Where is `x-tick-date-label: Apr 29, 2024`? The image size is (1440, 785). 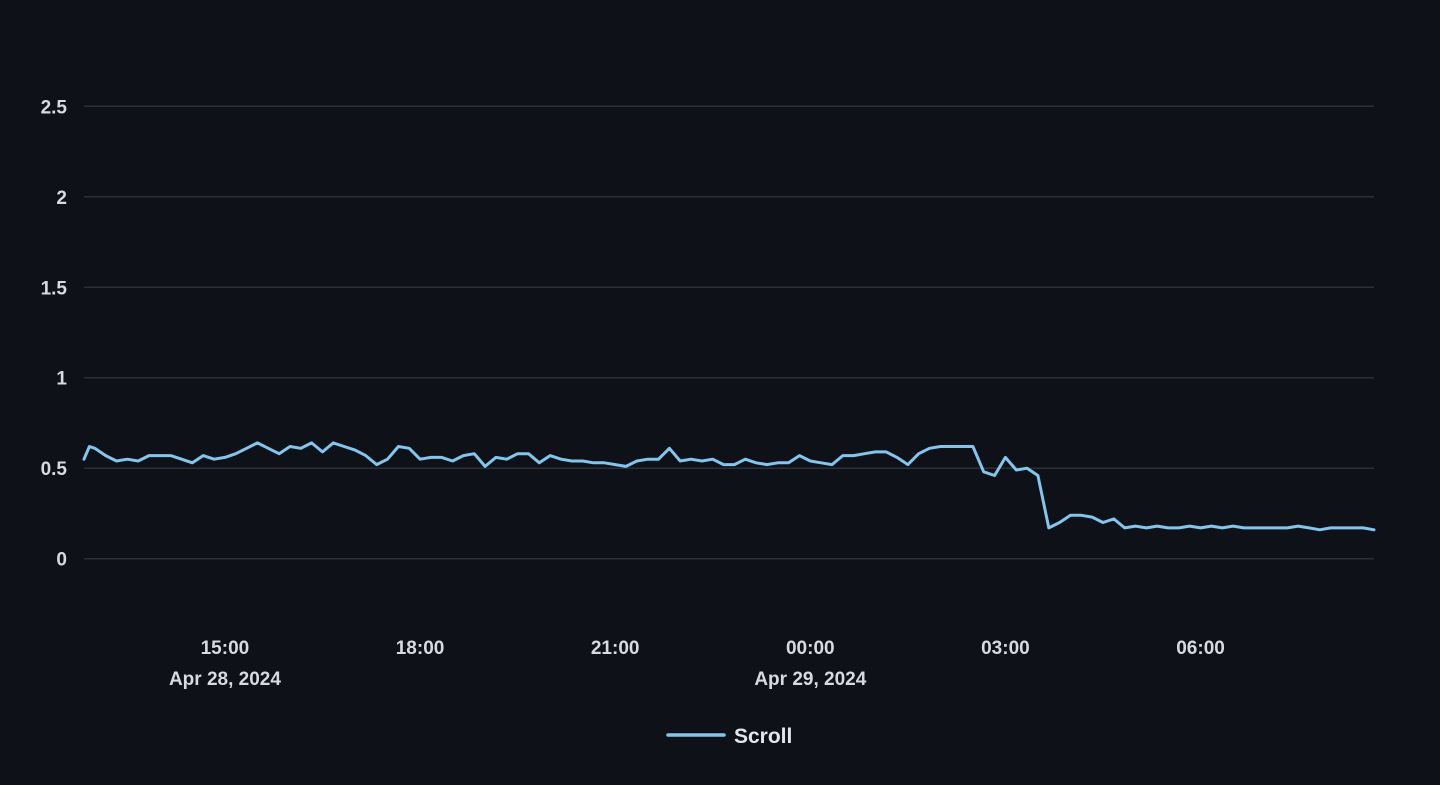
x-tick-date-label: Apr 29, 2024 is located at coordinates (810, 679).